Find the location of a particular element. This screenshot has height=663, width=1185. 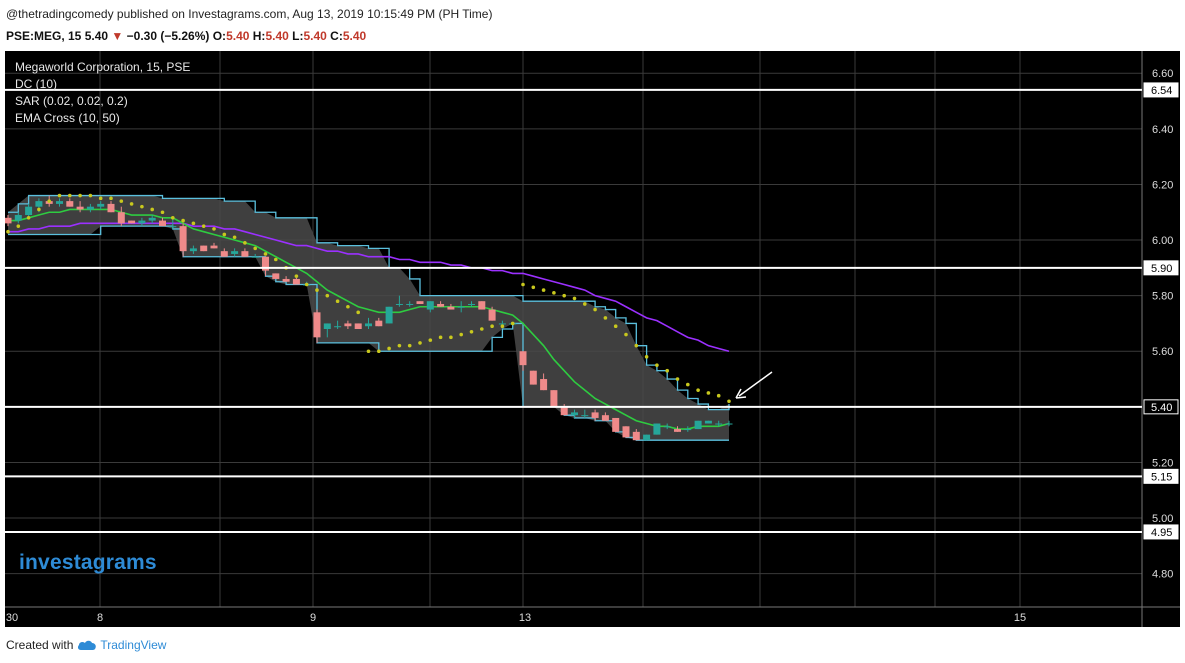

low-label: L: is located at coordinates (298, 36).